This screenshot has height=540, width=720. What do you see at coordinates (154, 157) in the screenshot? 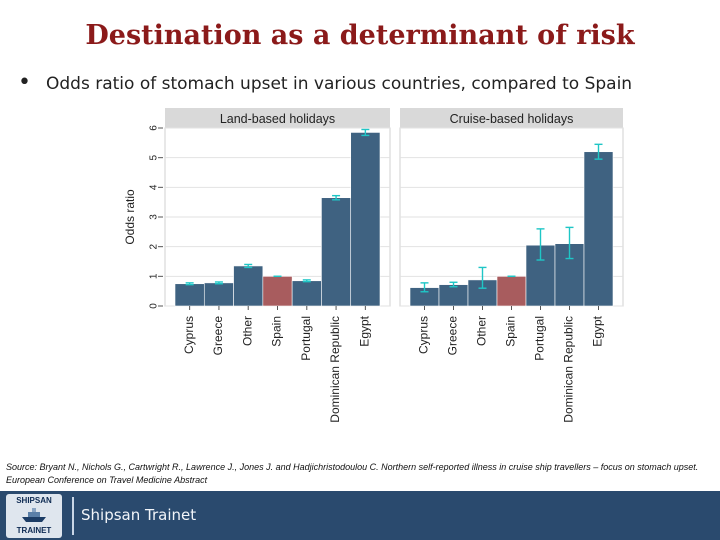
I see `y-tick-label-5: 5` at bounding box center [154, 157].